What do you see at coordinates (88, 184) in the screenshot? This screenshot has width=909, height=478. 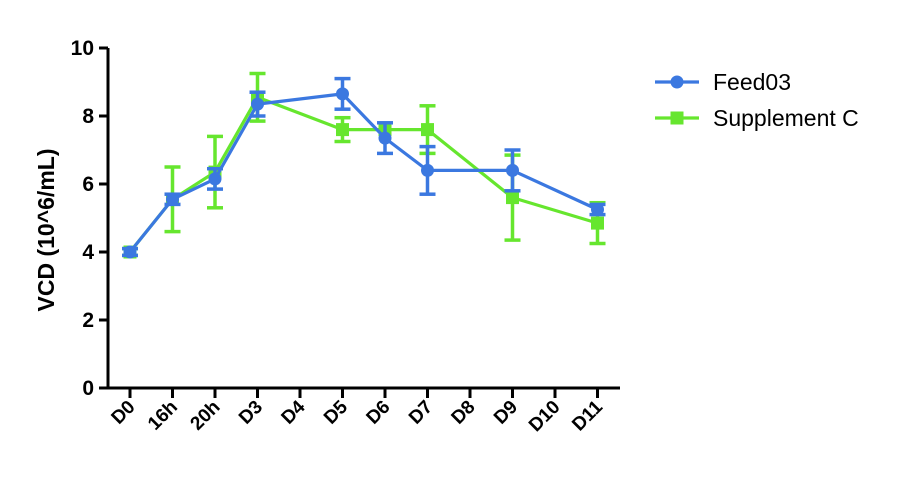 I see `y-tick-label: 6` at bounding box center [88, 184].